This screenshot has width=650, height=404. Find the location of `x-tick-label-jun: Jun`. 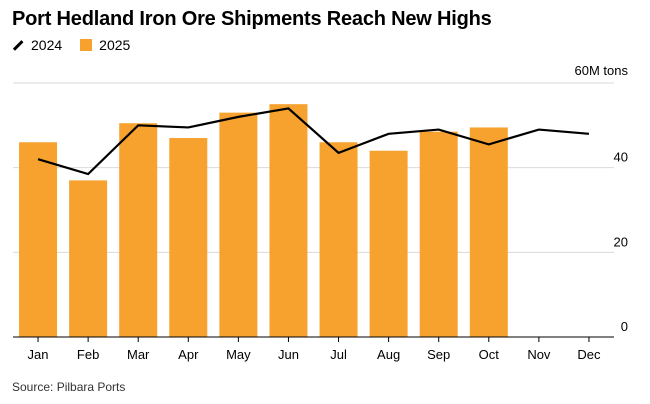

x-tick-label-jun: Jun is located at coordinates (288, 354).